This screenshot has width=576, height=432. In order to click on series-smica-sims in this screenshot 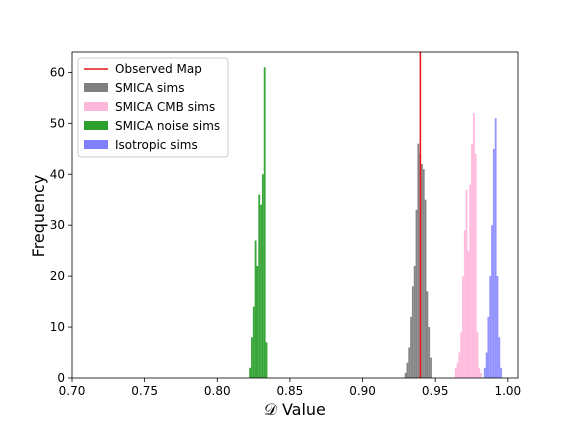, I will do `click(418, 260)`.